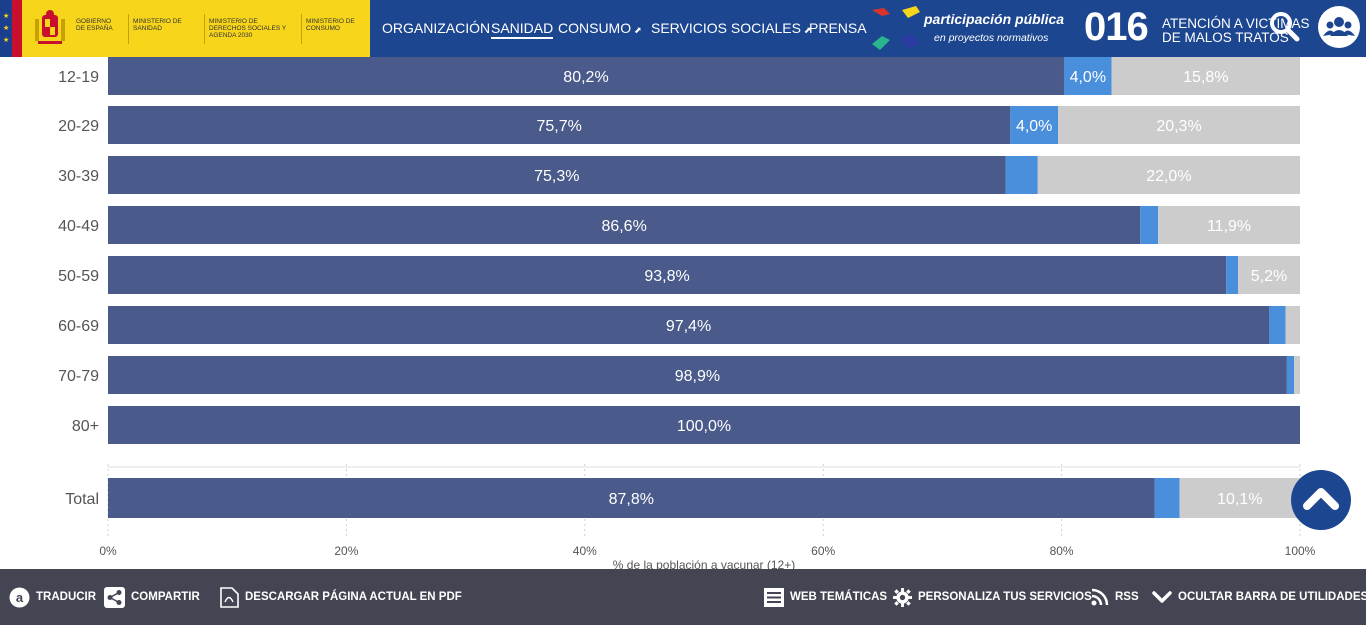 The height and width of the screenshot is (625, 1366). What do you see at coordinates (1116, 27) in the screenshot?
I see `phone-016: 016` at bounding box center [1116, 27].